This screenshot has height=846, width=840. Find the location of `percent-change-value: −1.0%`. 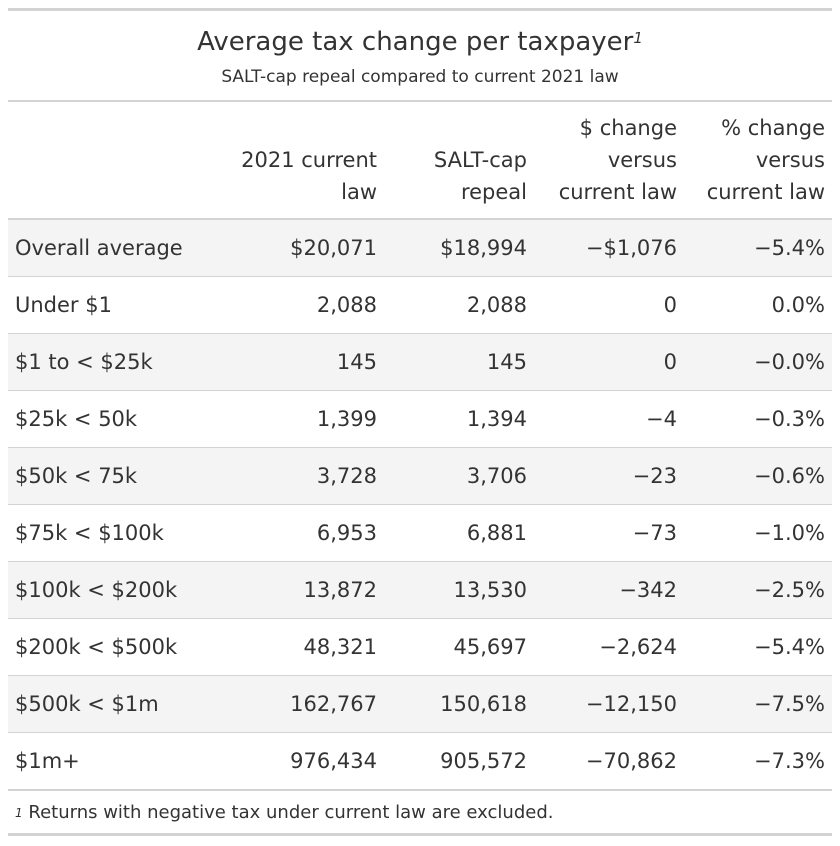

percent-change-value: −1.0% is located at coordinates (758, 533).